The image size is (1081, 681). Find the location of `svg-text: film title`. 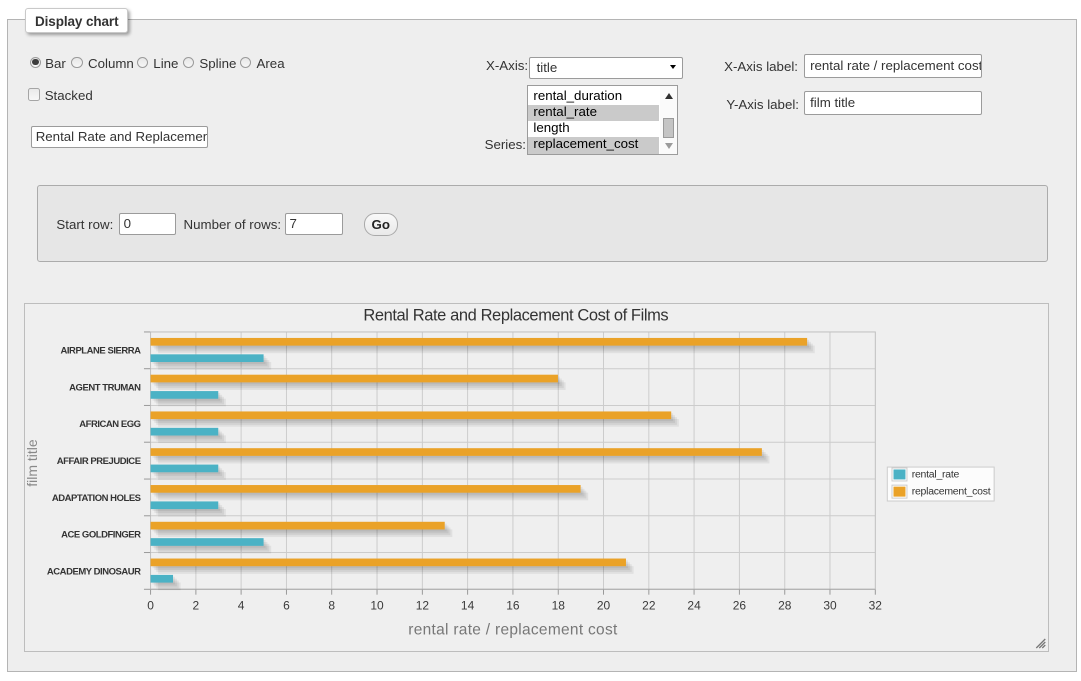

svg-text: film title is located at coordinates (32, 463).